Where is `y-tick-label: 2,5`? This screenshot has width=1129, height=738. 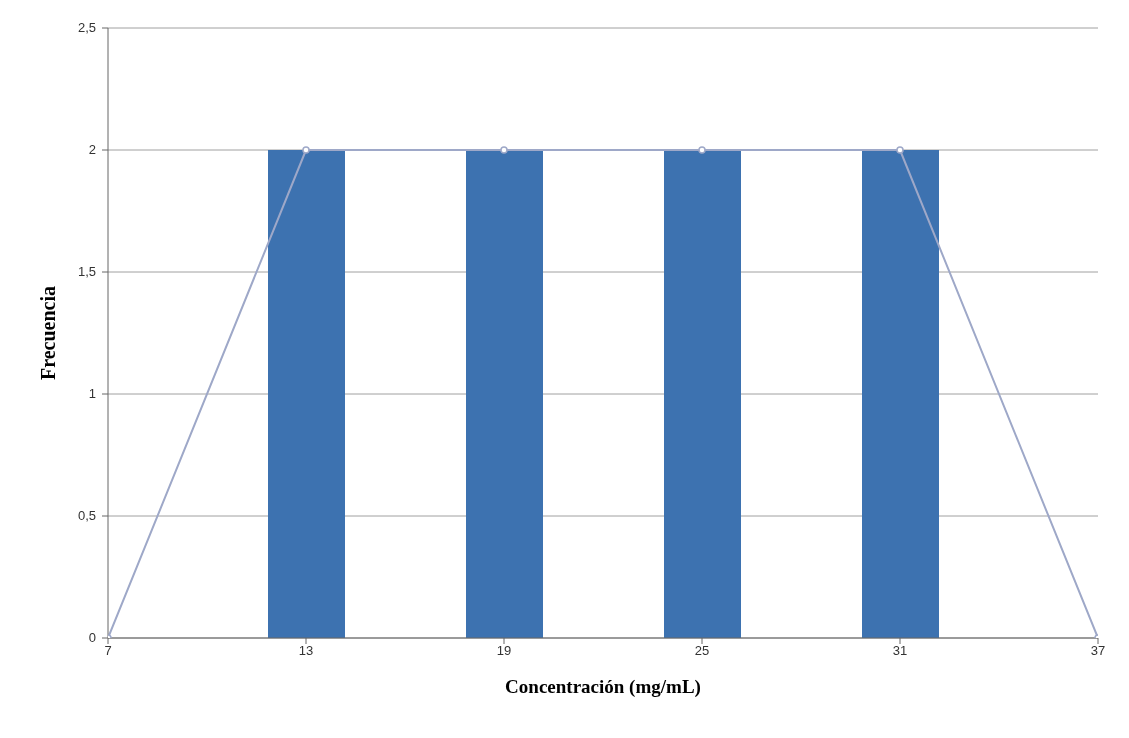 y-tick-label: 2,5 is located at coordinates (86, 27).